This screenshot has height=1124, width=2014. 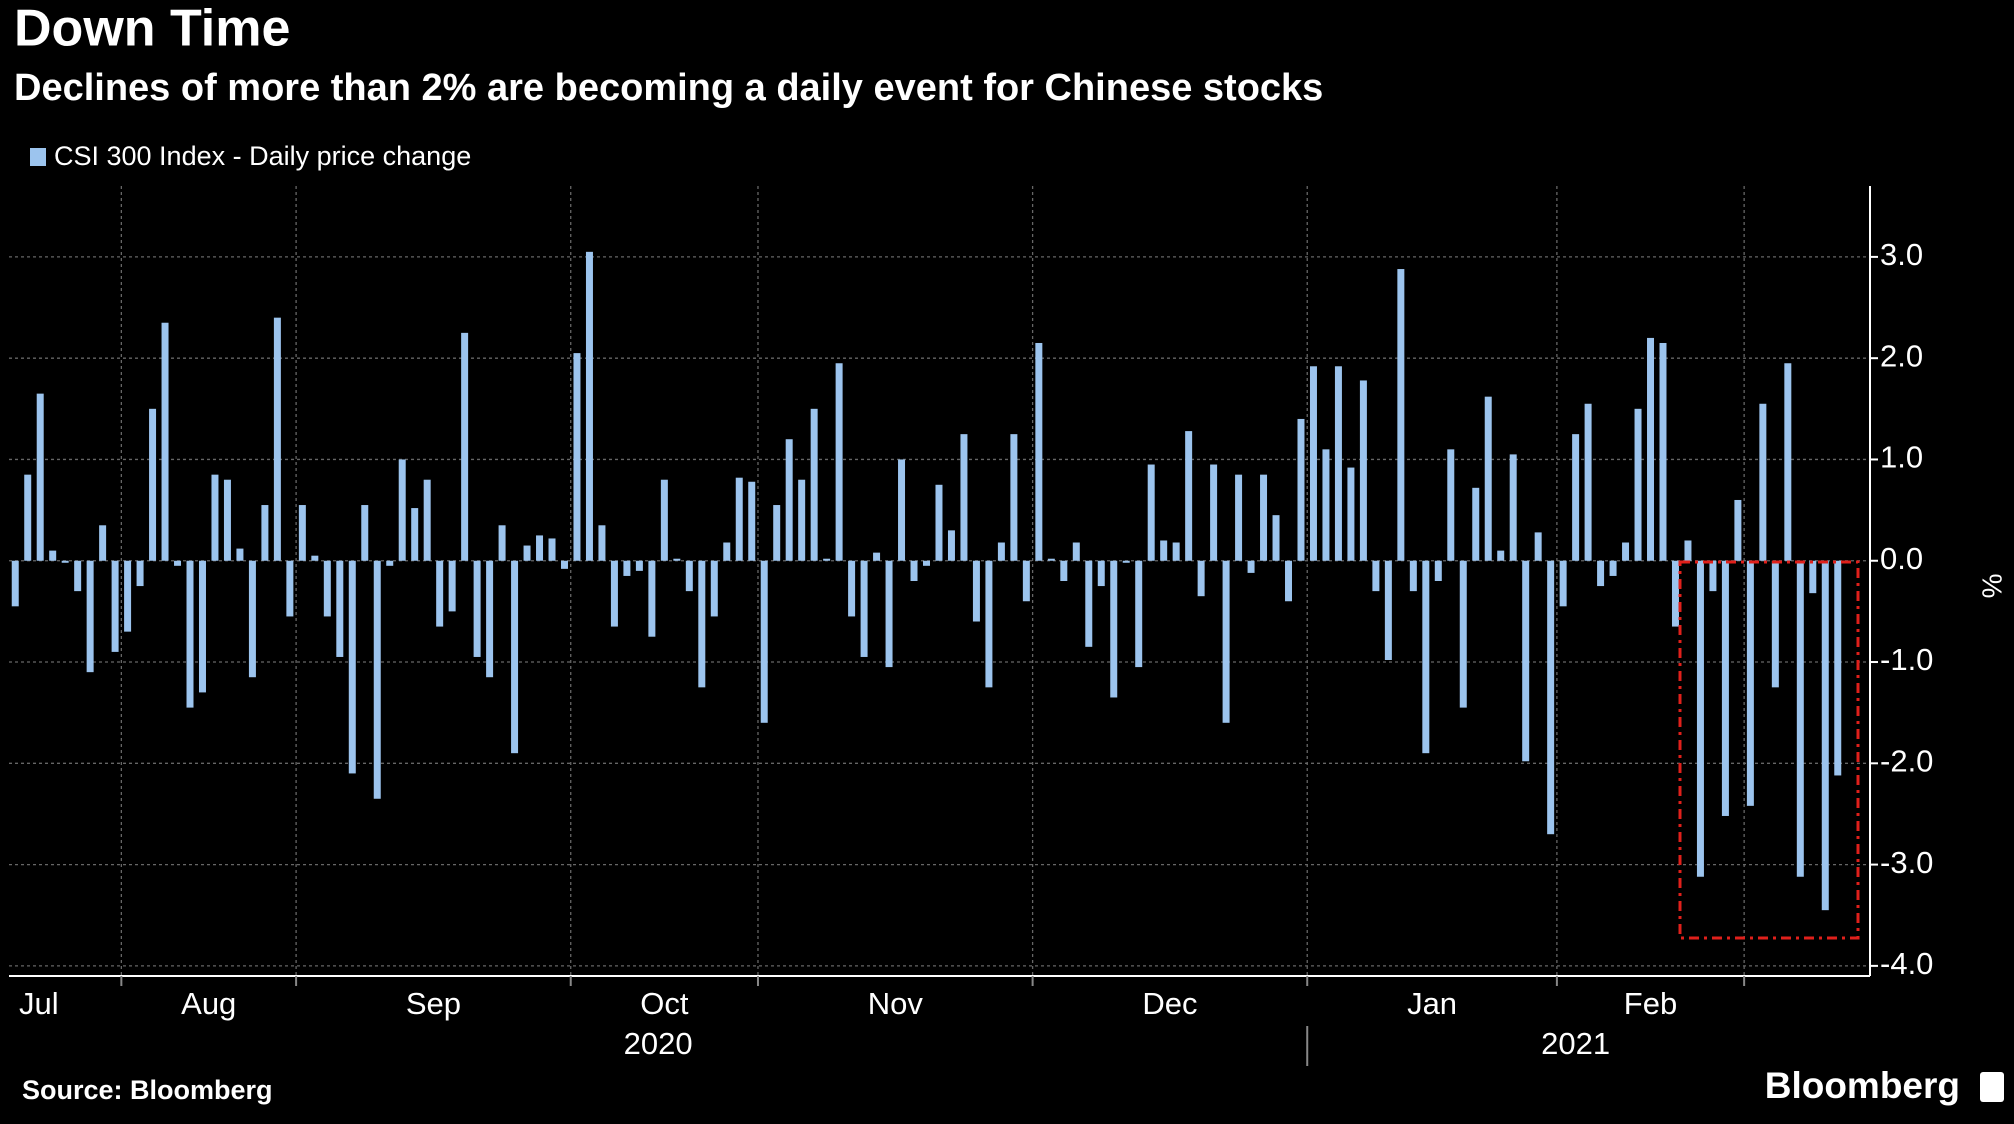 I want to click on y-tick-label: -4.0, so click(x=1906, y=963).